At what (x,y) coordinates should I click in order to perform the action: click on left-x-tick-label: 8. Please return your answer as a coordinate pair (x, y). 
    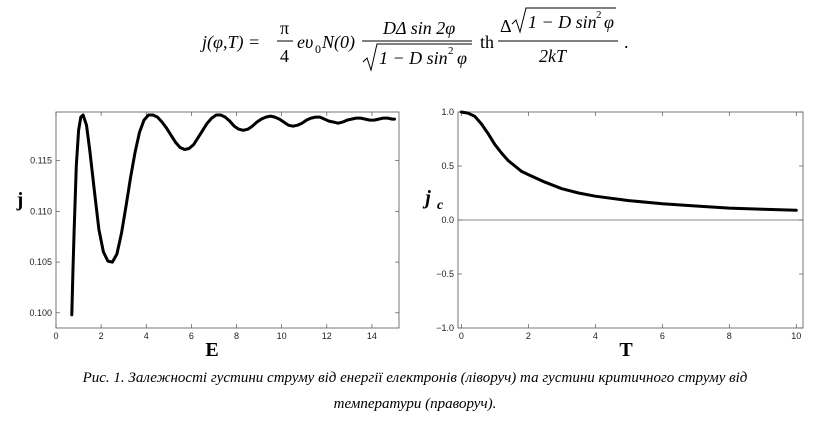
    Looking at the image, I should click on (236, 336).